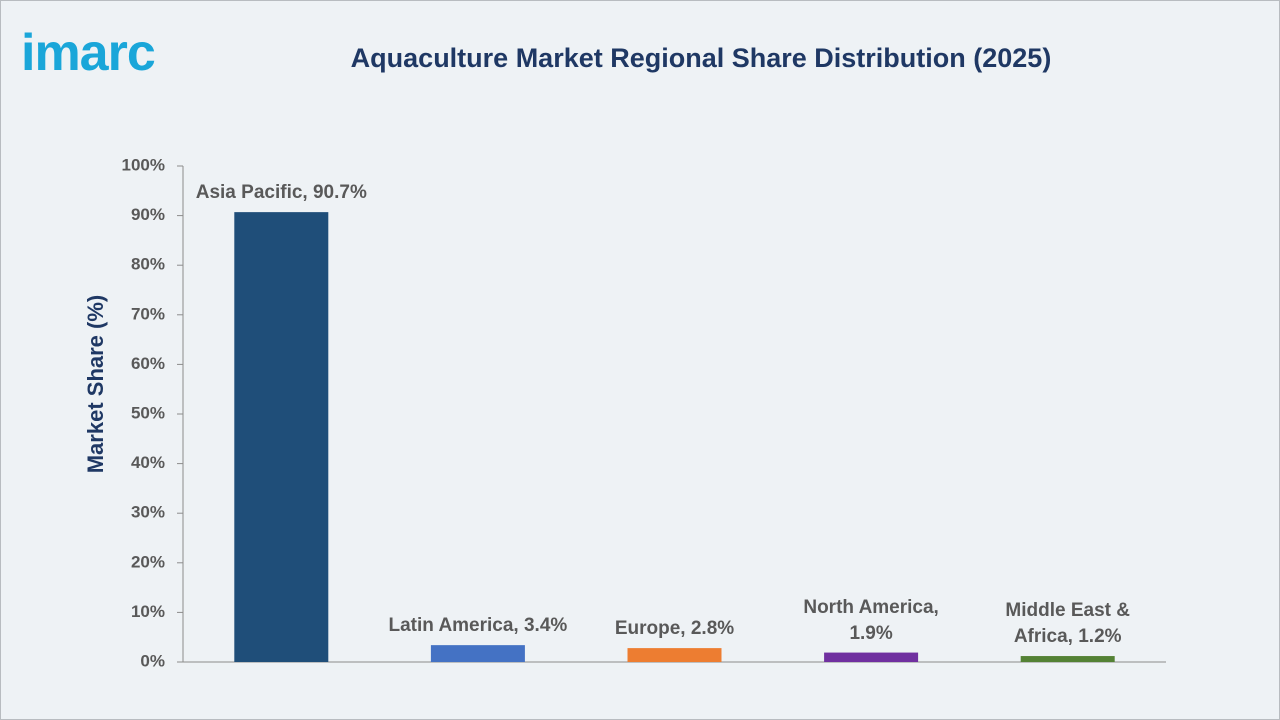 The image size is (1280, 720). Describe the element at coordinates (871, 620) in the screenshot. I see `value-label: North America, 1.9%` at that location.